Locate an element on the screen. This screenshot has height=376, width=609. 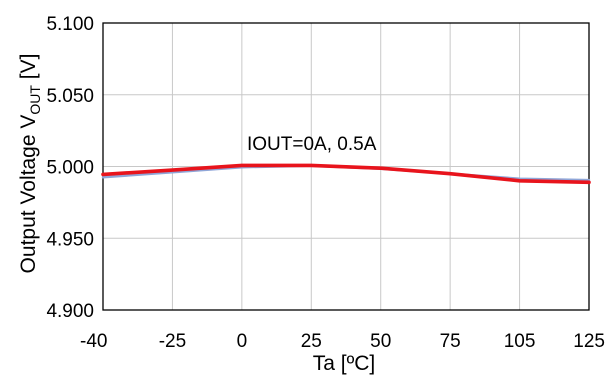
y-tick-label: 4.900 is located at coordinates (70, 311).